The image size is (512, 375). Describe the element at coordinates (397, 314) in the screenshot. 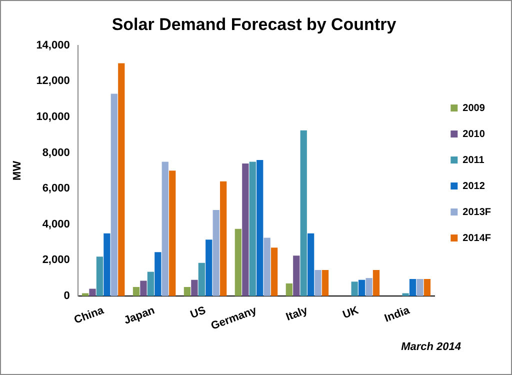

I see `x-tick-label: India` at that location.